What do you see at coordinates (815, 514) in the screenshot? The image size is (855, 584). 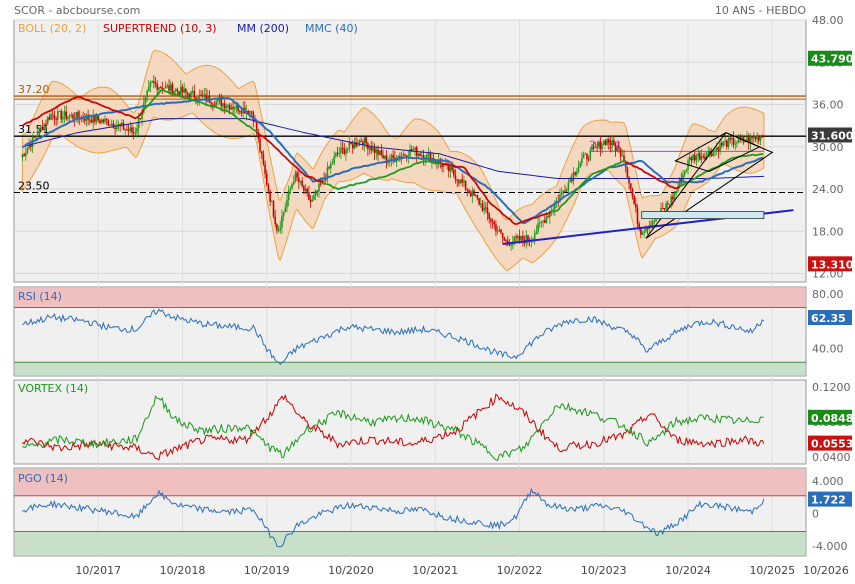 I see `pgo-tick: 0` at bounding box center [815, 514].